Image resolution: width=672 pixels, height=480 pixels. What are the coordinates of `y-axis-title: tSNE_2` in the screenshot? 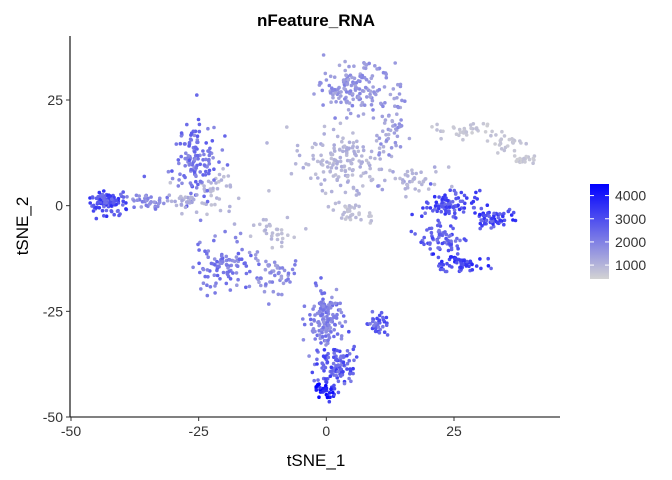 It's located at (22, 226).